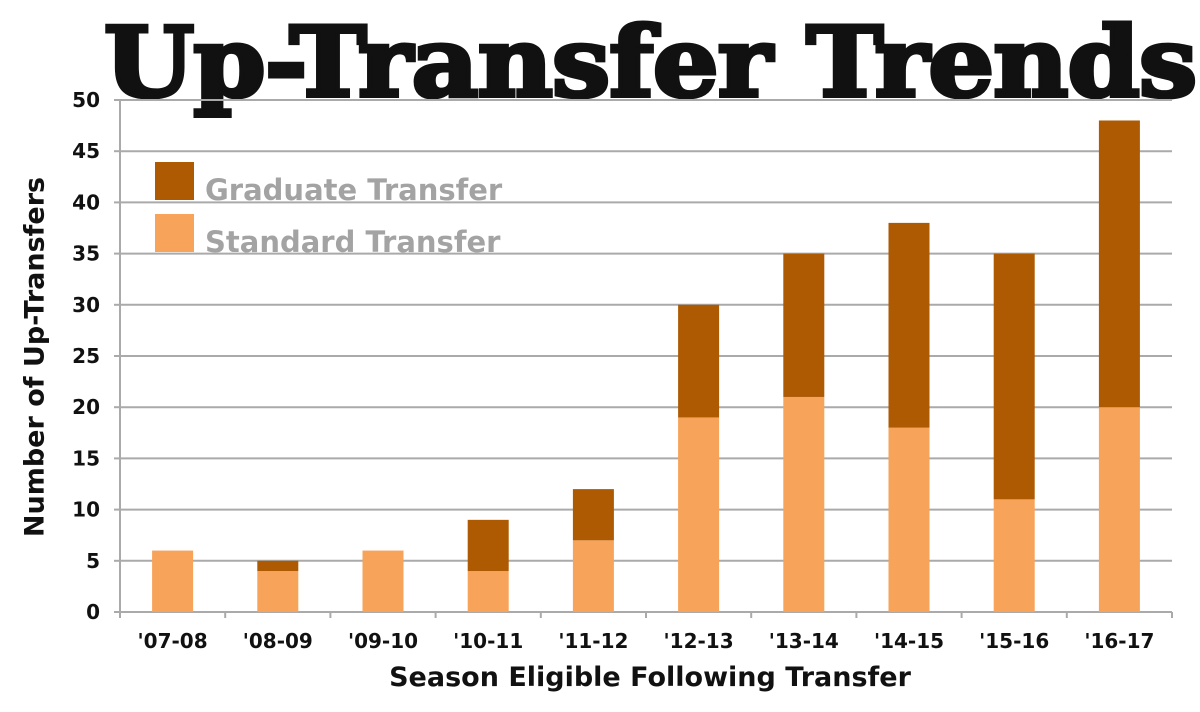 The height and width of the screenshot is (712, 1200). What do you see at coordinates (86, 510) in the screenshot?
I see `y-tick-label: 10` at bounding box center [86, 510].